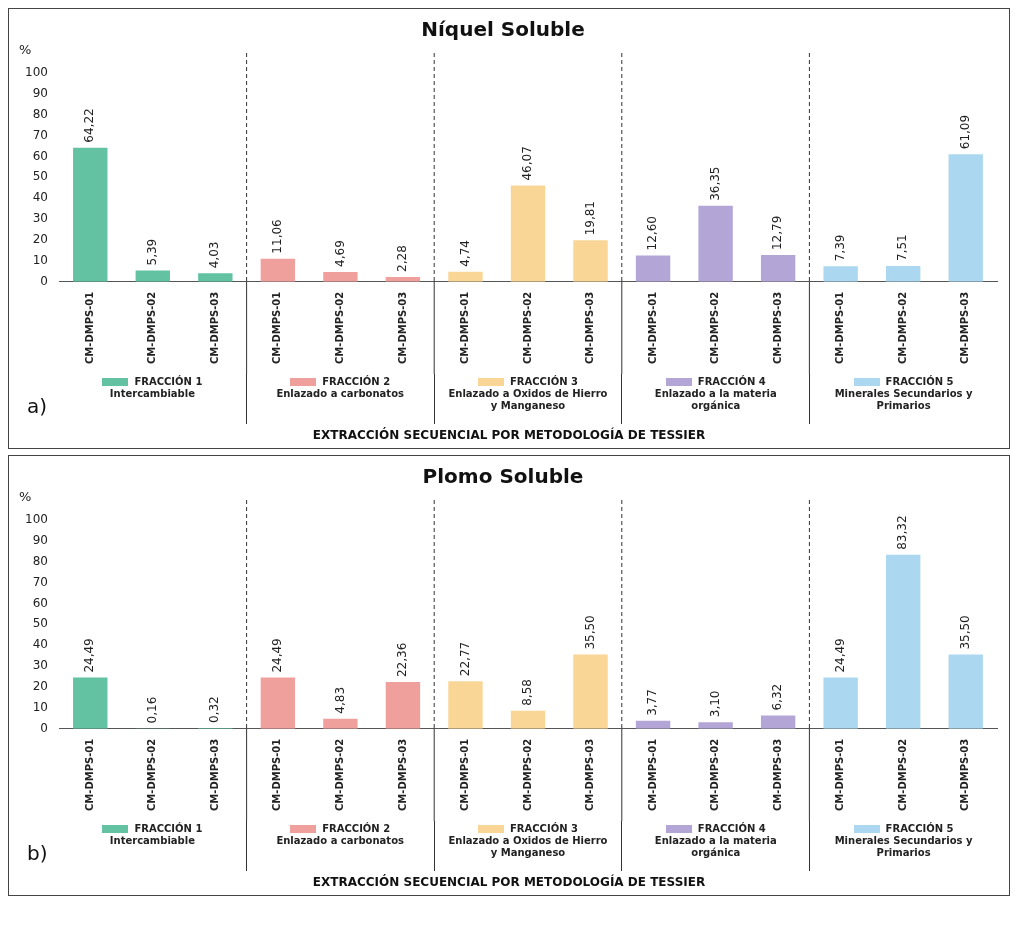  What do you see at coordinates (214, 255) in the screenshot?
I see `data-label: 4,03` at bounding box center [214, 255].